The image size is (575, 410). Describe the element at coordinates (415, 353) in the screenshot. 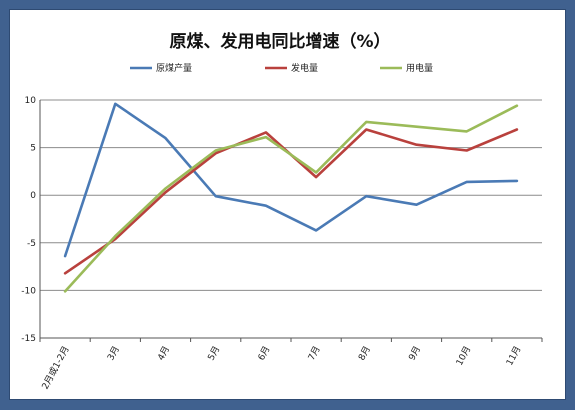

I see `x-tick-label: 9月` at that location.